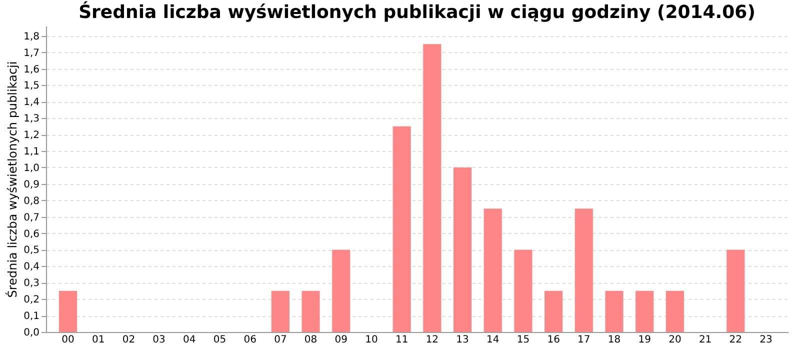 The height and width of the screenshot is (350, 800). What do you see at coordinates (32, 152) in the screenshot?
I see `y-tick-label: 1,1` at bounding box center [32, 152].